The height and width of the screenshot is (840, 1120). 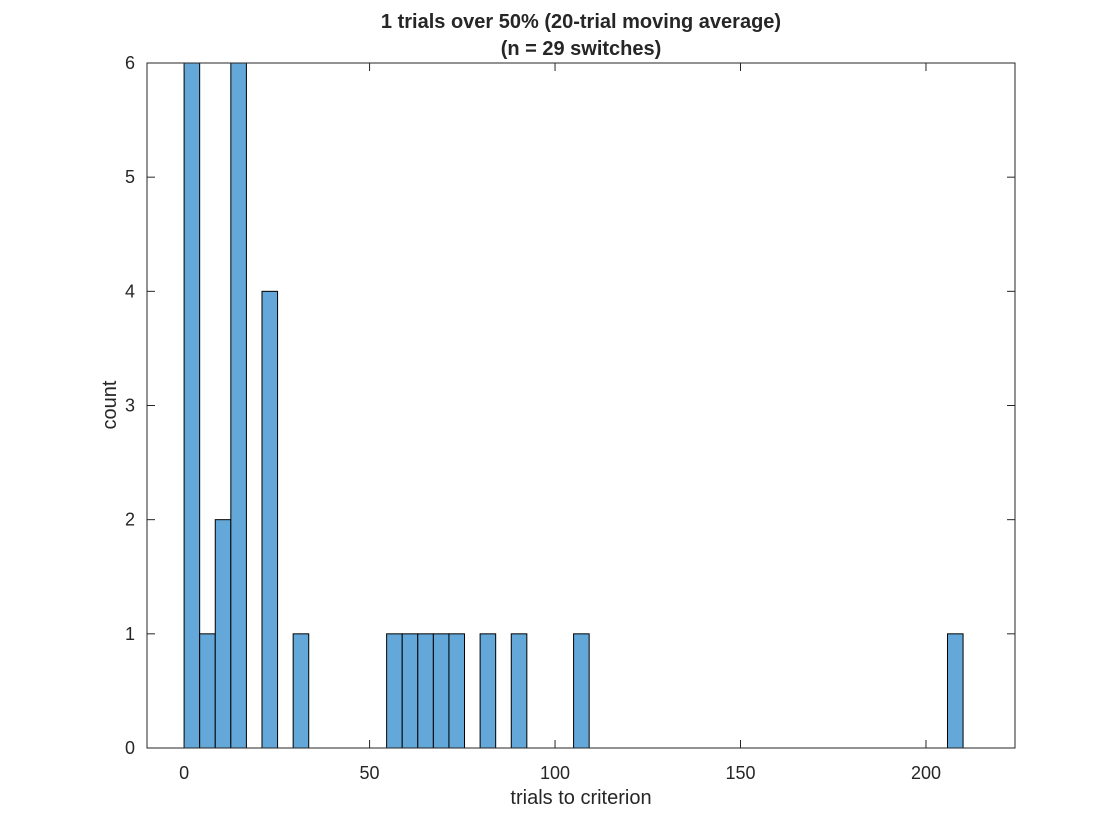 What do you see at coordinates (130, 520) in the screenshot?
I see `y-tick-label: 2` at bounding box center [130, 520].